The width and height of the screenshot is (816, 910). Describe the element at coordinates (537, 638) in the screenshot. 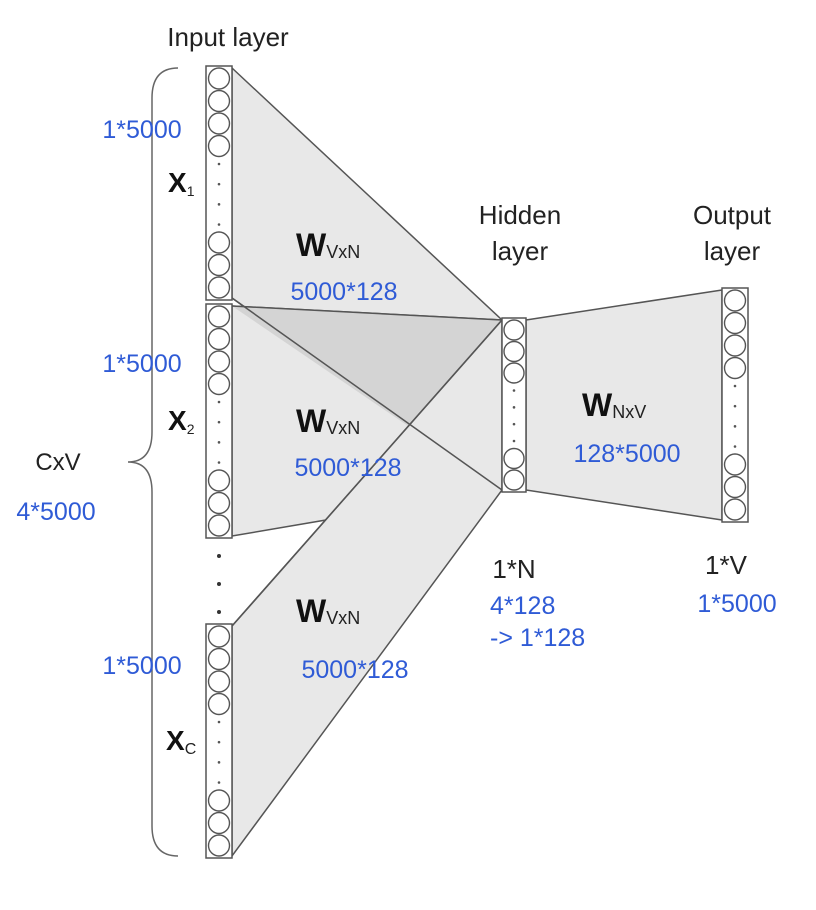

I see `hidden-dim-b-label: -> 1*128` at that location.